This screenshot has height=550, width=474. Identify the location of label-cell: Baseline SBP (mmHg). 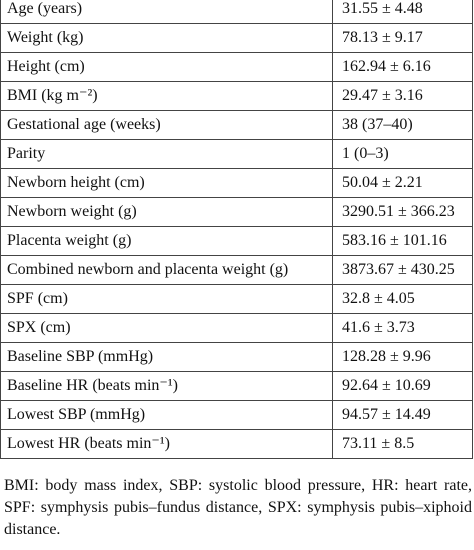
(166, 357).